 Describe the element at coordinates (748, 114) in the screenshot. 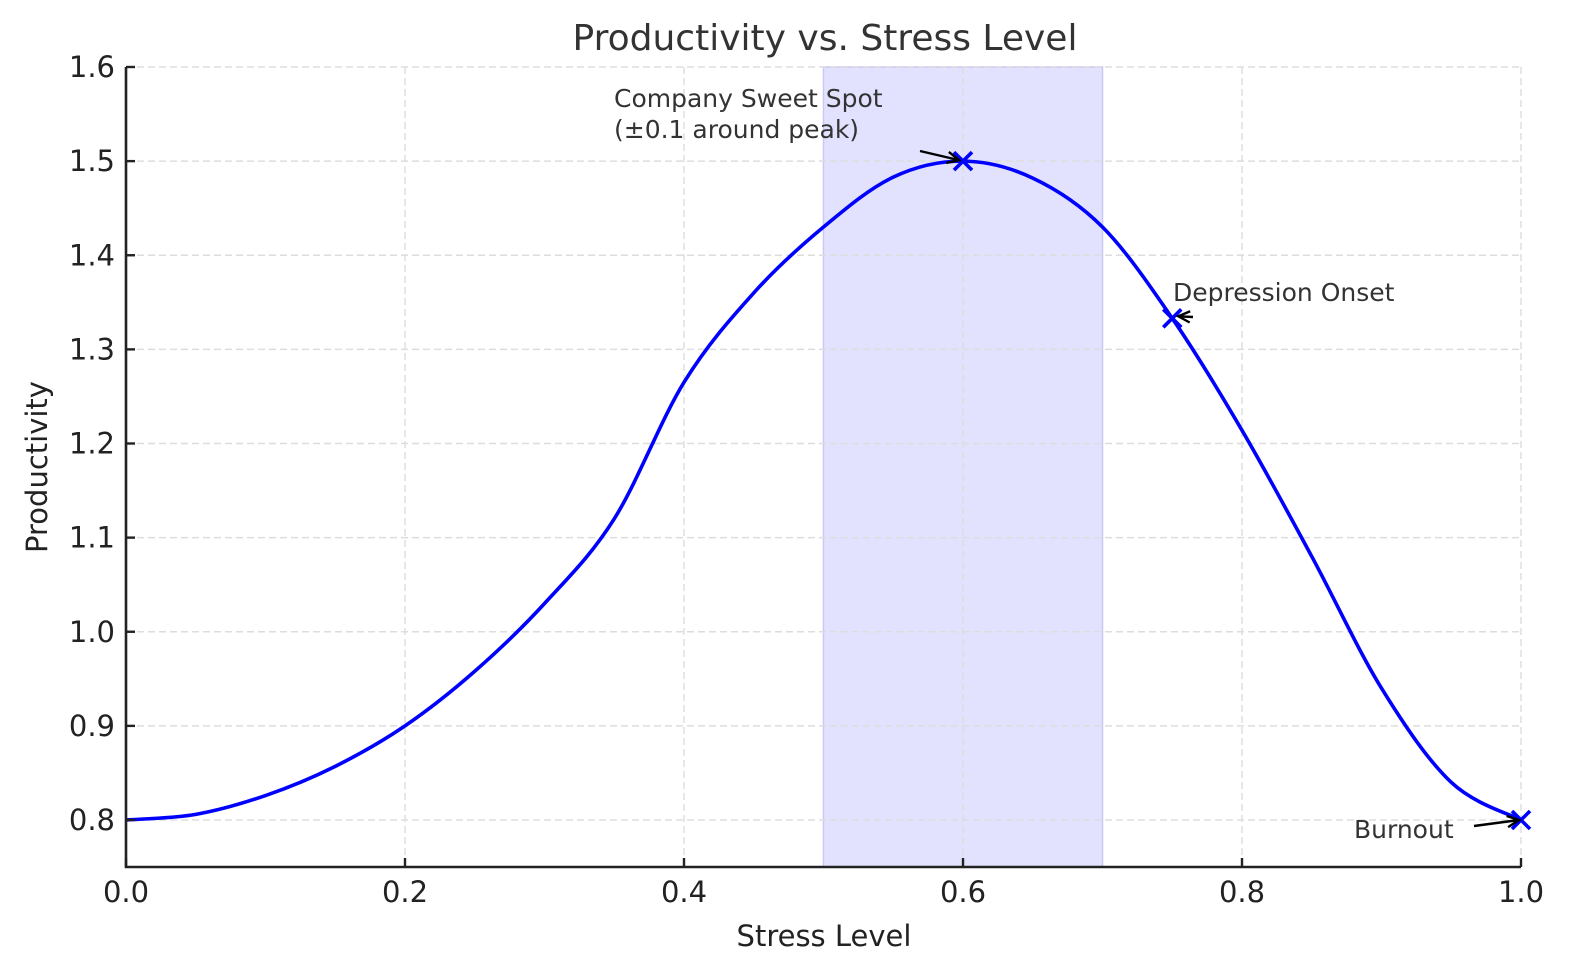

I see `annotation-sweet-spot: Company Sweet Spot (±0.1 around peak)` at that location.